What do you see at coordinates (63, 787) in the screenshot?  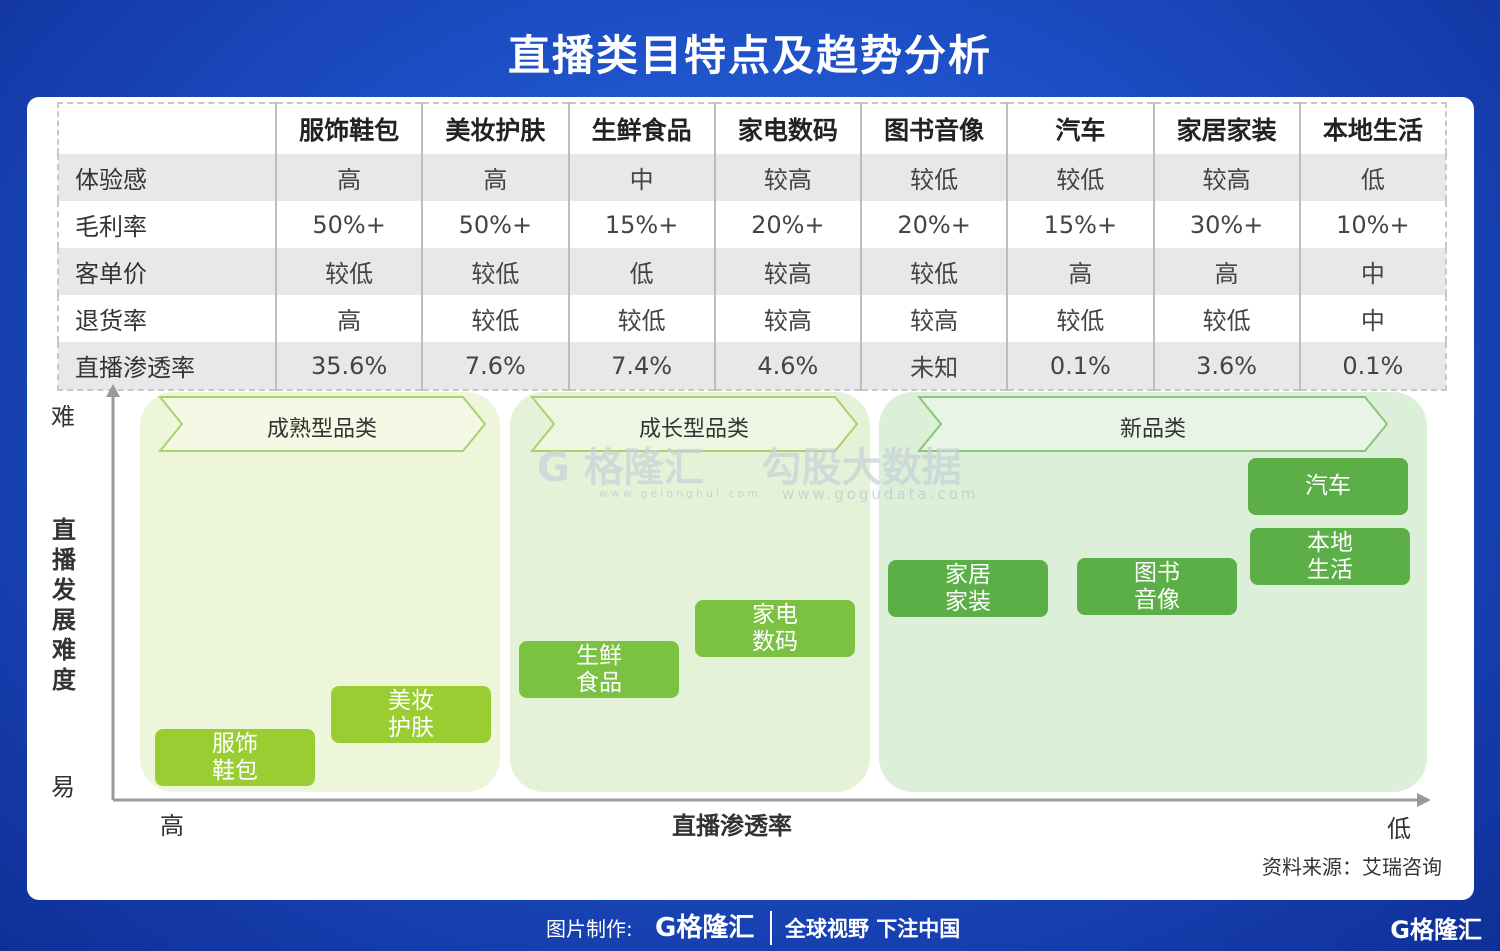 I see `y-axis-bottom-label: 易` at bounding box center [63, 787].